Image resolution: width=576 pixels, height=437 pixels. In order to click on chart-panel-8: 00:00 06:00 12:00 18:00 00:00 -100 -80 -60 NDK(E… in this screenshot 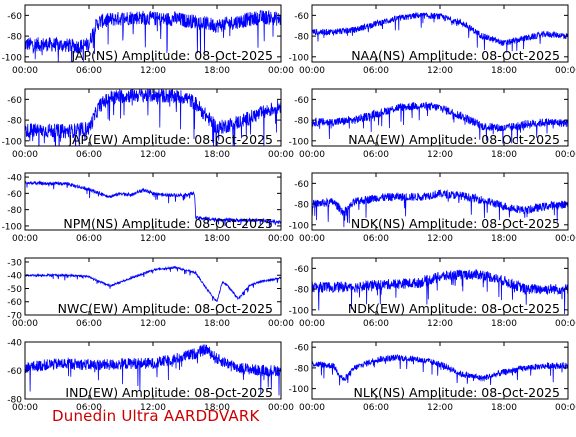, I will do `click(432, 293)`.